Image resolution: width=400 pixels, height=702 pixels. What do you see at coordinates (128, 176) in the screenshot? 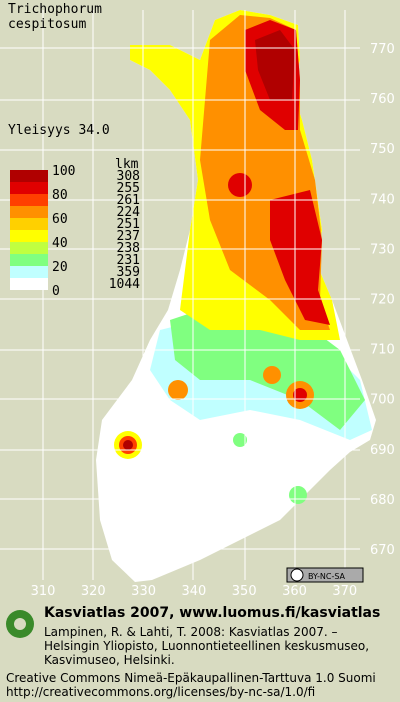
I see `legend-count: 308` at bounding box center [128, 176].